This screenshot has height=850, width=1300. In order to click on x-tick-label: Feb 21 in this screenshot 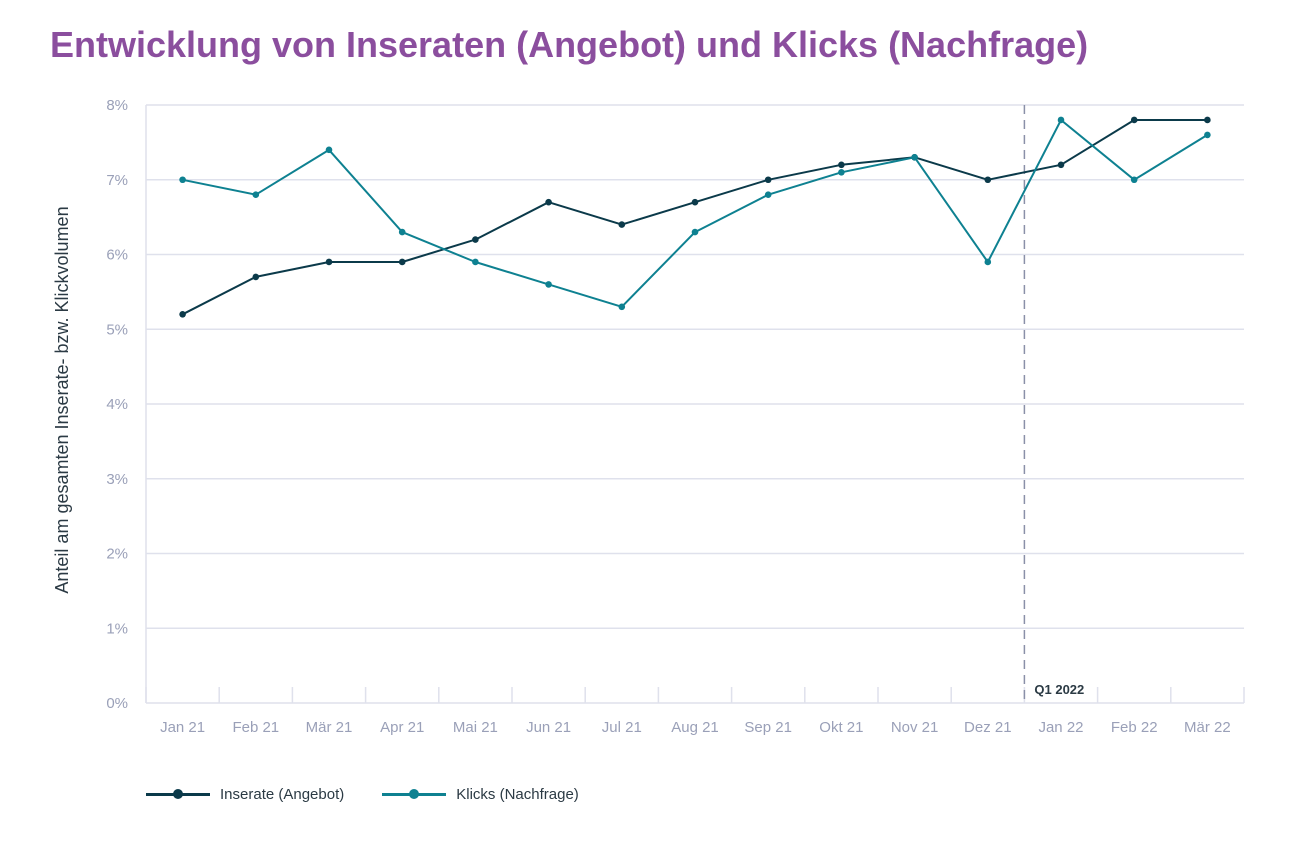, I will do `click(255, 727)`.